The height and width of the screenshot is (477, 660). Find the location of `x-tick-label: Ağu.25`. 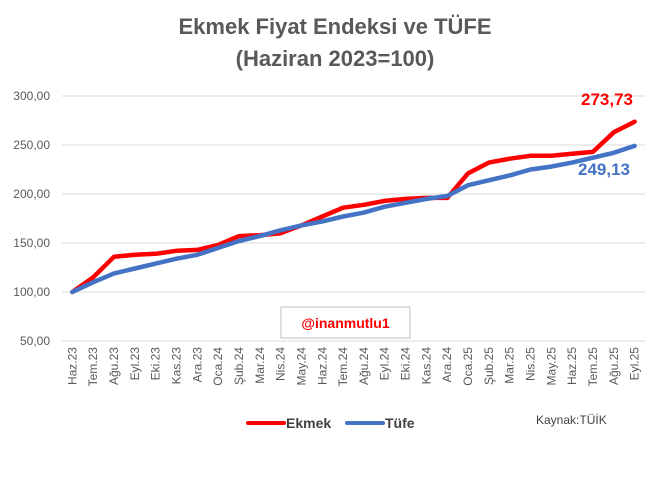

x-tick-label: Ağu.25 is located at coordinates (614, 366).